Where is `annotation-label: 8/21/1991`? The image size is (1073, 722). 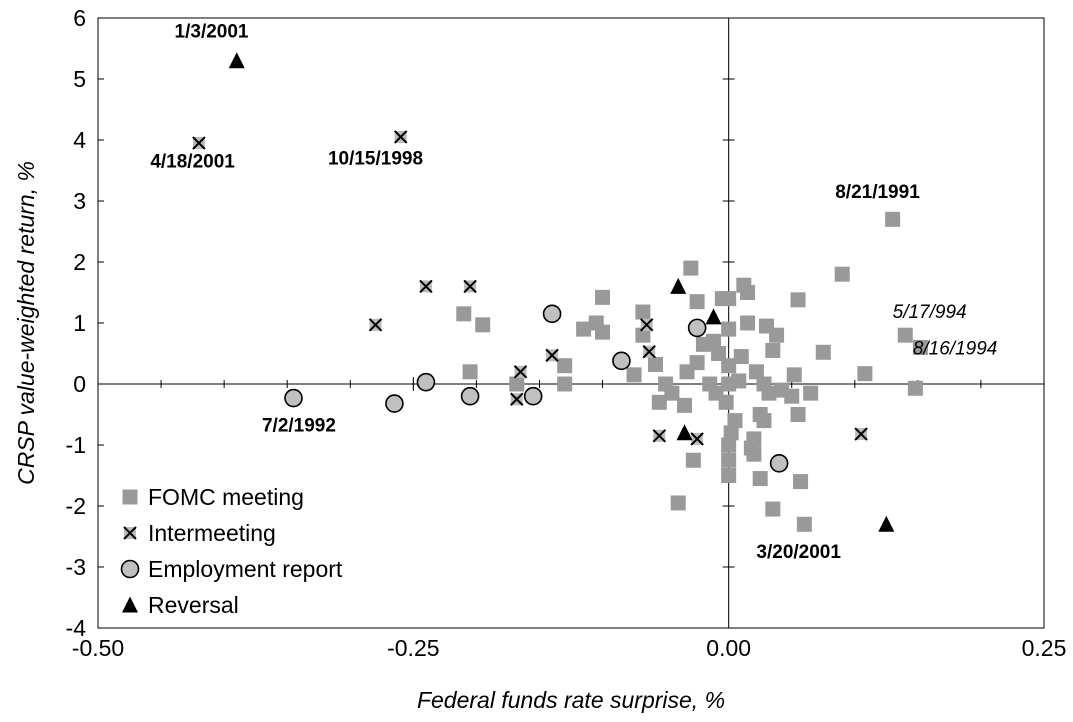
annotation-label: 8/21/1991 is located at coordinates (877, 192).